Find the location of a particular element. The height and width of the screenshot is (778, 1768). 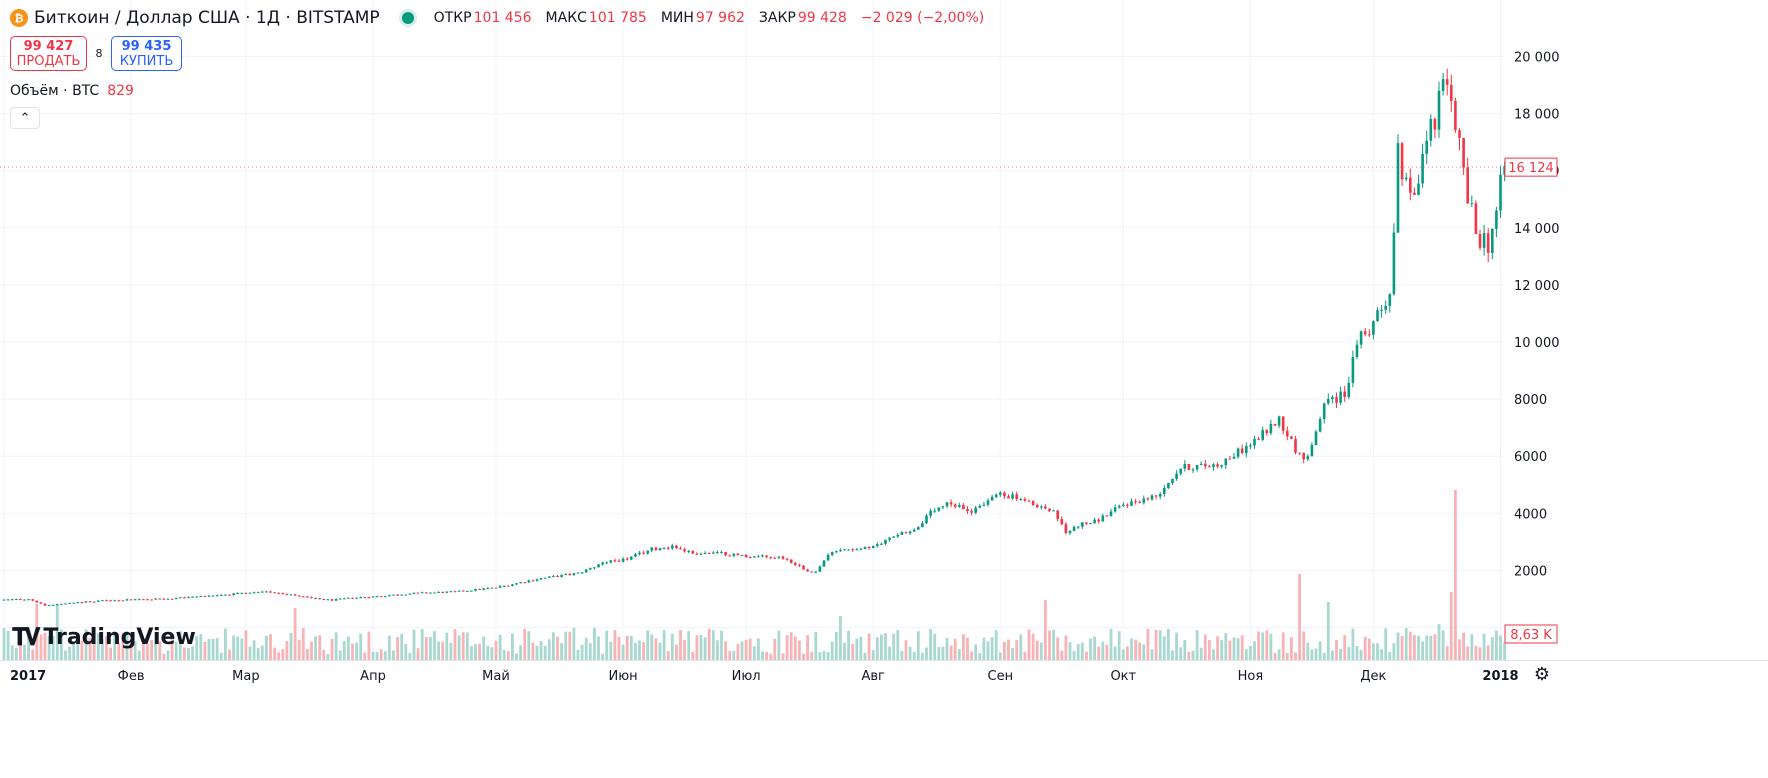

bitcoin-icon: ₿ is located at coordinates (19, 18).